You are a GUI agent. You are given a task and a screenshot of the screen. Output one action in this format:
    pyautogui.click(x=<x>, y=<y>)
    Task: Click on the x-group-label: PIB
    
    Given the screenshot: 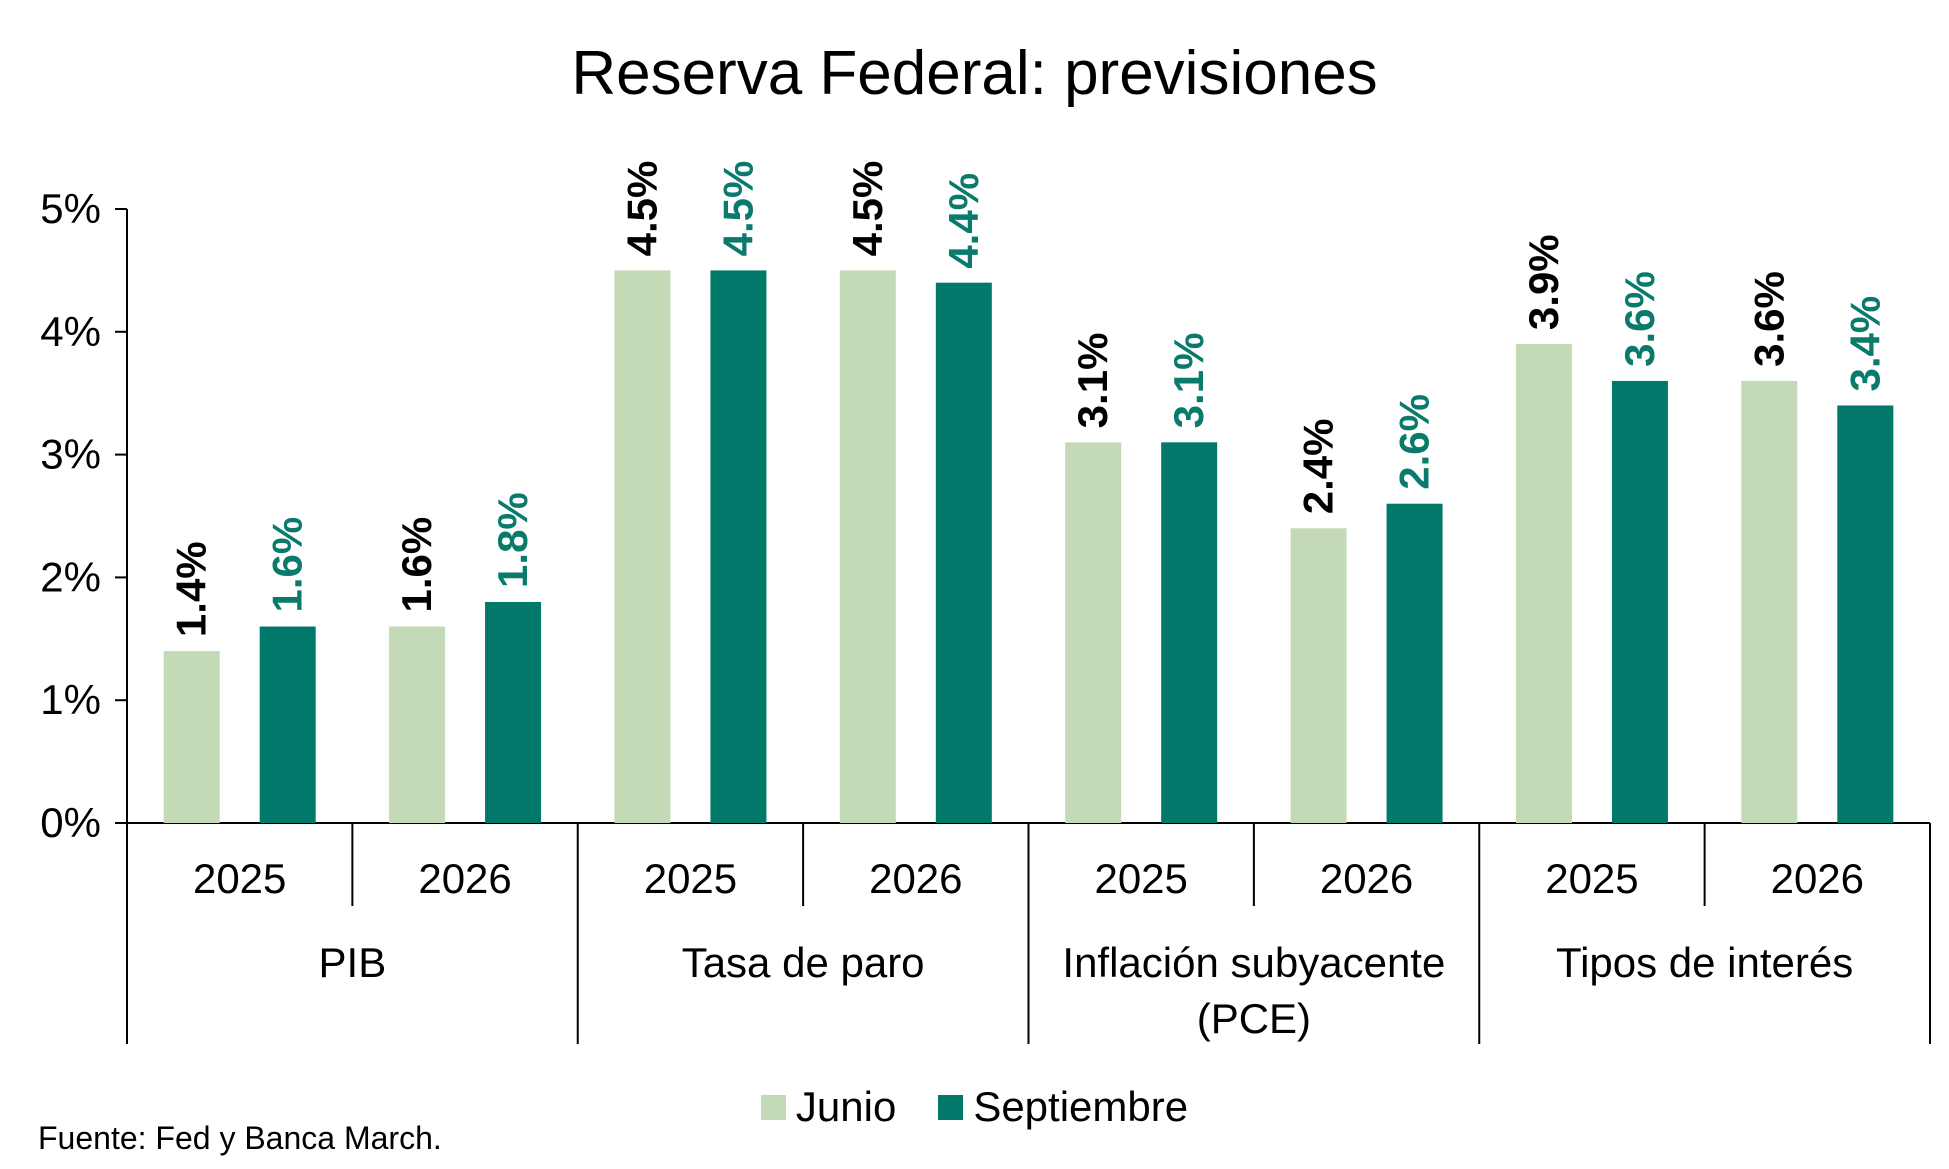 What is the action you would take?
    pyautogui.click(x=353, y=962)
    